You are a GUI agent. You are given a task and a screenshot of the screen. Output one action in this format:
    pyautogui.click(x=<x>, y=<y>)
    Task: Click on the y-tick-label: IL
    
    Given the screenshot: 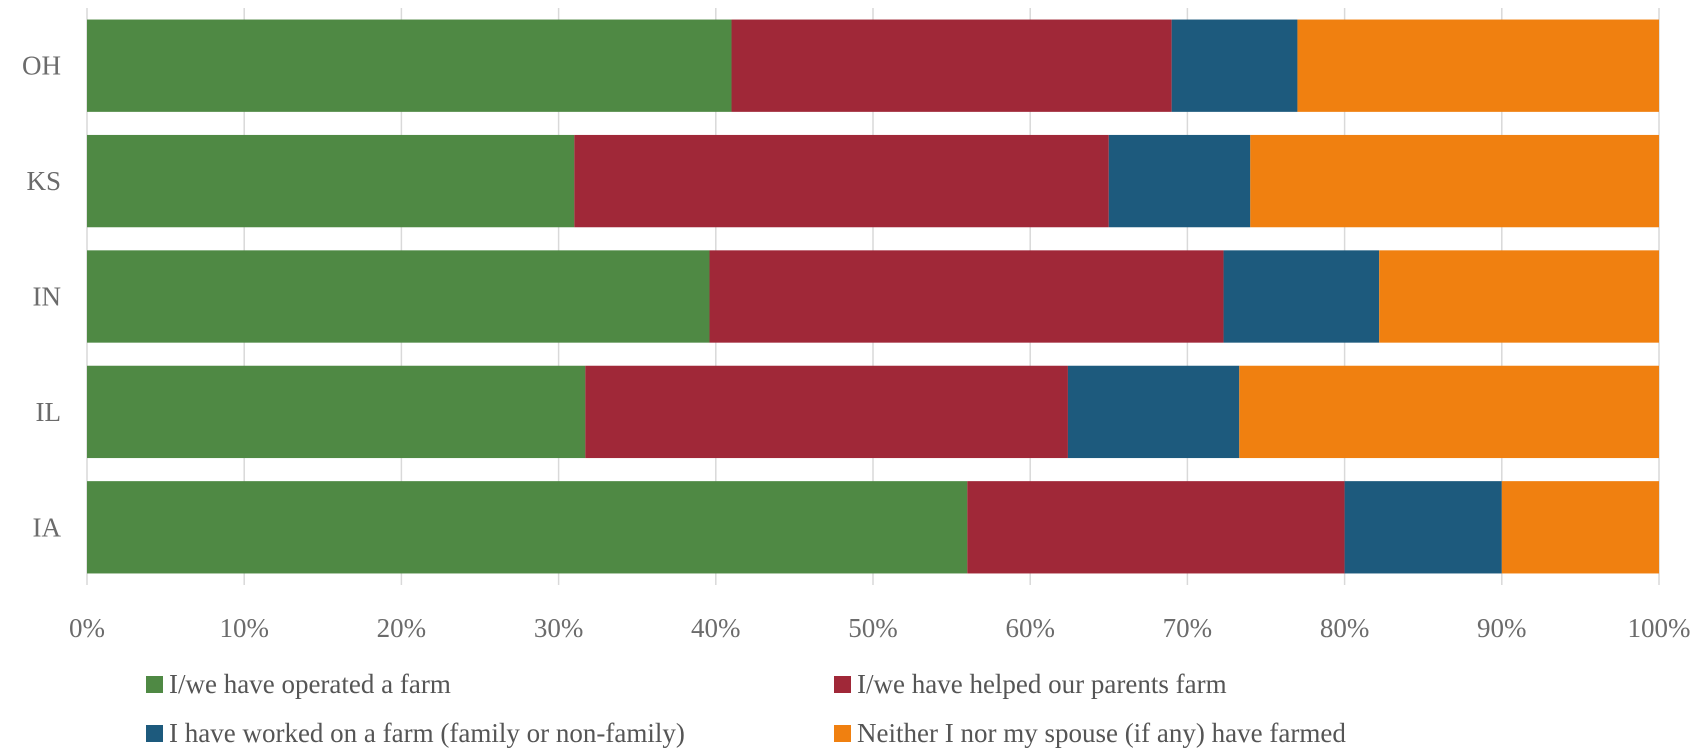 What is the action you would take?
    pyautogui.click(x=48, y=412)
    